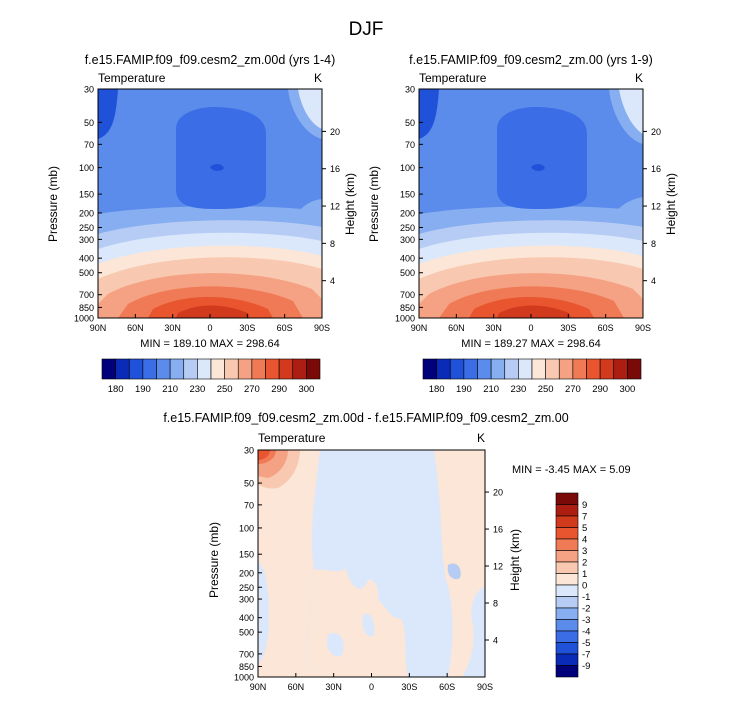 The height and width of the screenshot is (706, 733). I want to click on colorbar-label: -2, so click(586, 609).